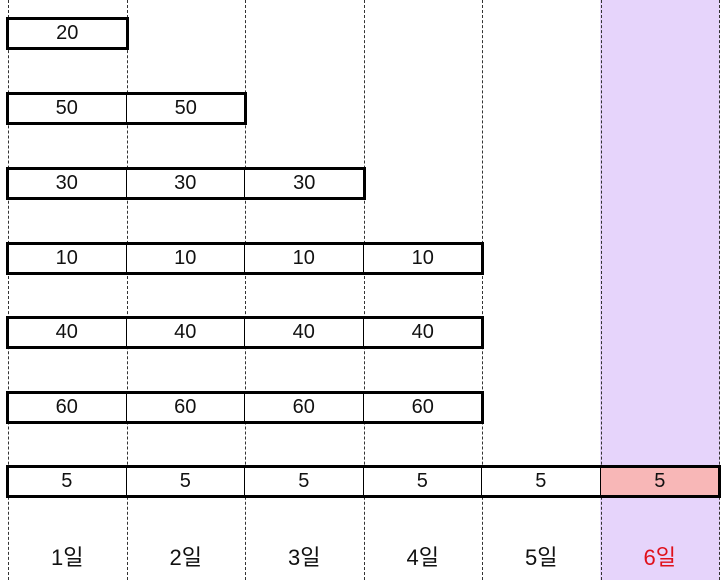 This screenshot has width=728, height=586. I want to click on value-row: 40 40 40 40, so click(245, 332).